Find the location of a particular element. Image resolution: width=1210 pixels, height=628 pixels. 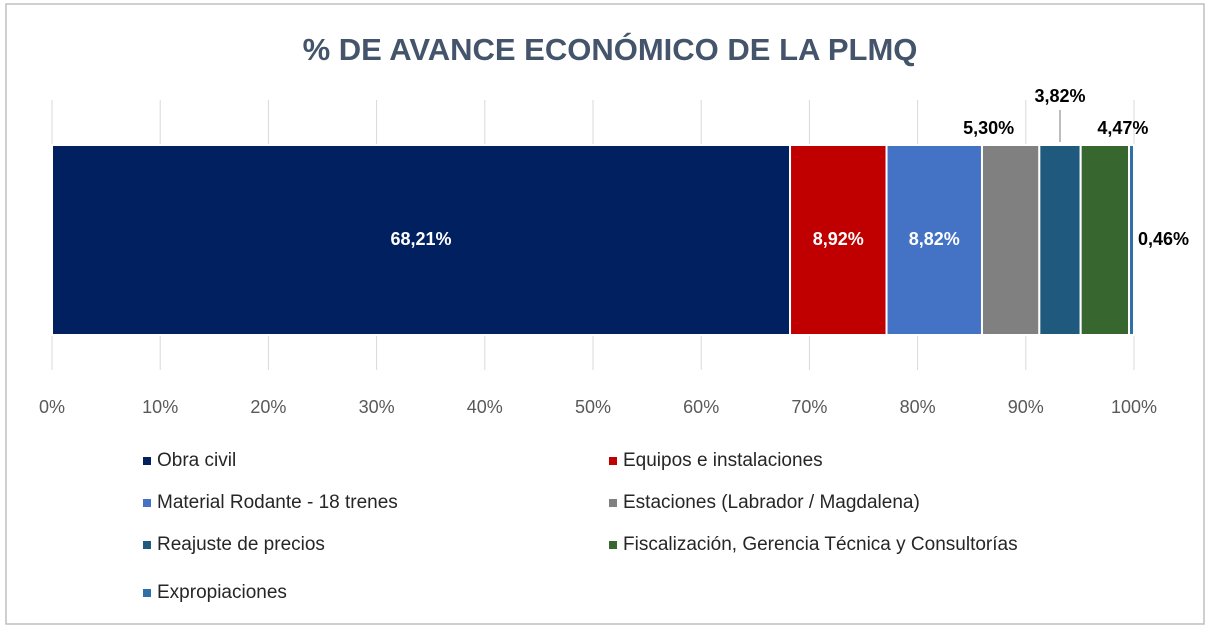

x-tick-label: 90% is located at coordinates (1026, 407).